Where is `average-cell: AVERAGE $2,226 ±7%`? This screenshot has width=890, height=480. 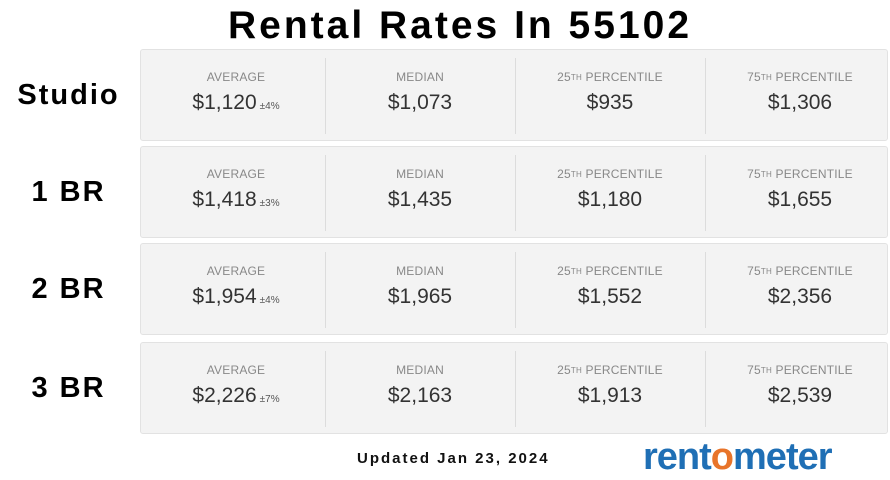
average-cell: AVERAGE $2,226 ±7% is located at coordinates (236, 389).